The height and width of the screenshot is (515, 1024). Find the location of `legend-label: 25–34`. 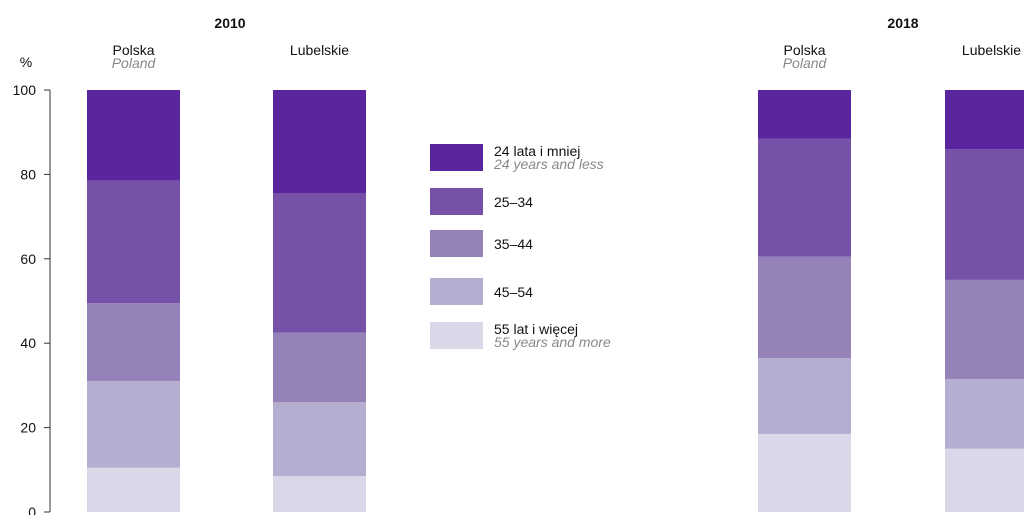

legend-label: 25–34 is located at coordinates (513, 202).